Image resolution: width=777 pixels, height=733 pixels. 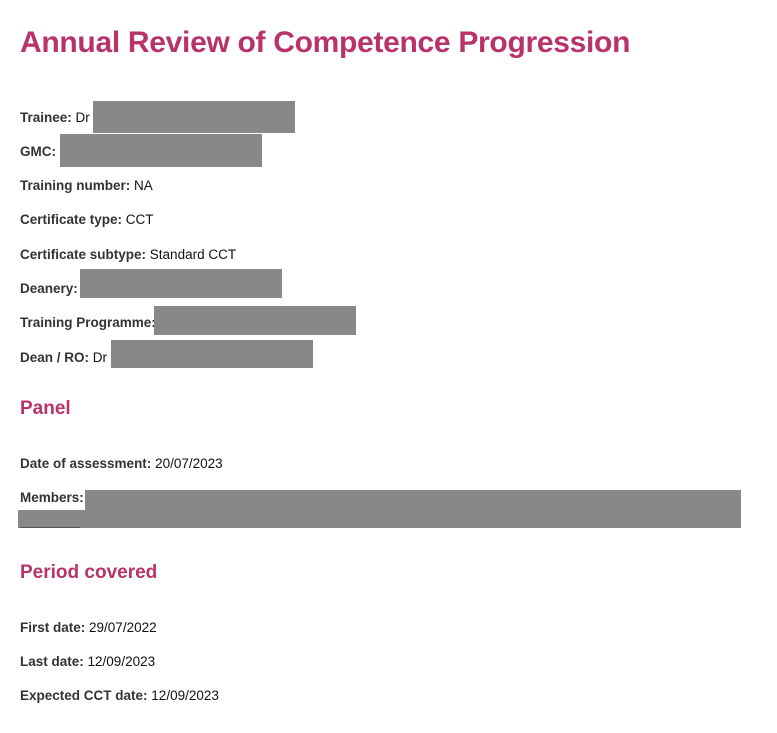 I want to click on gmc-label: GMC:, so click(x=38, y=151).